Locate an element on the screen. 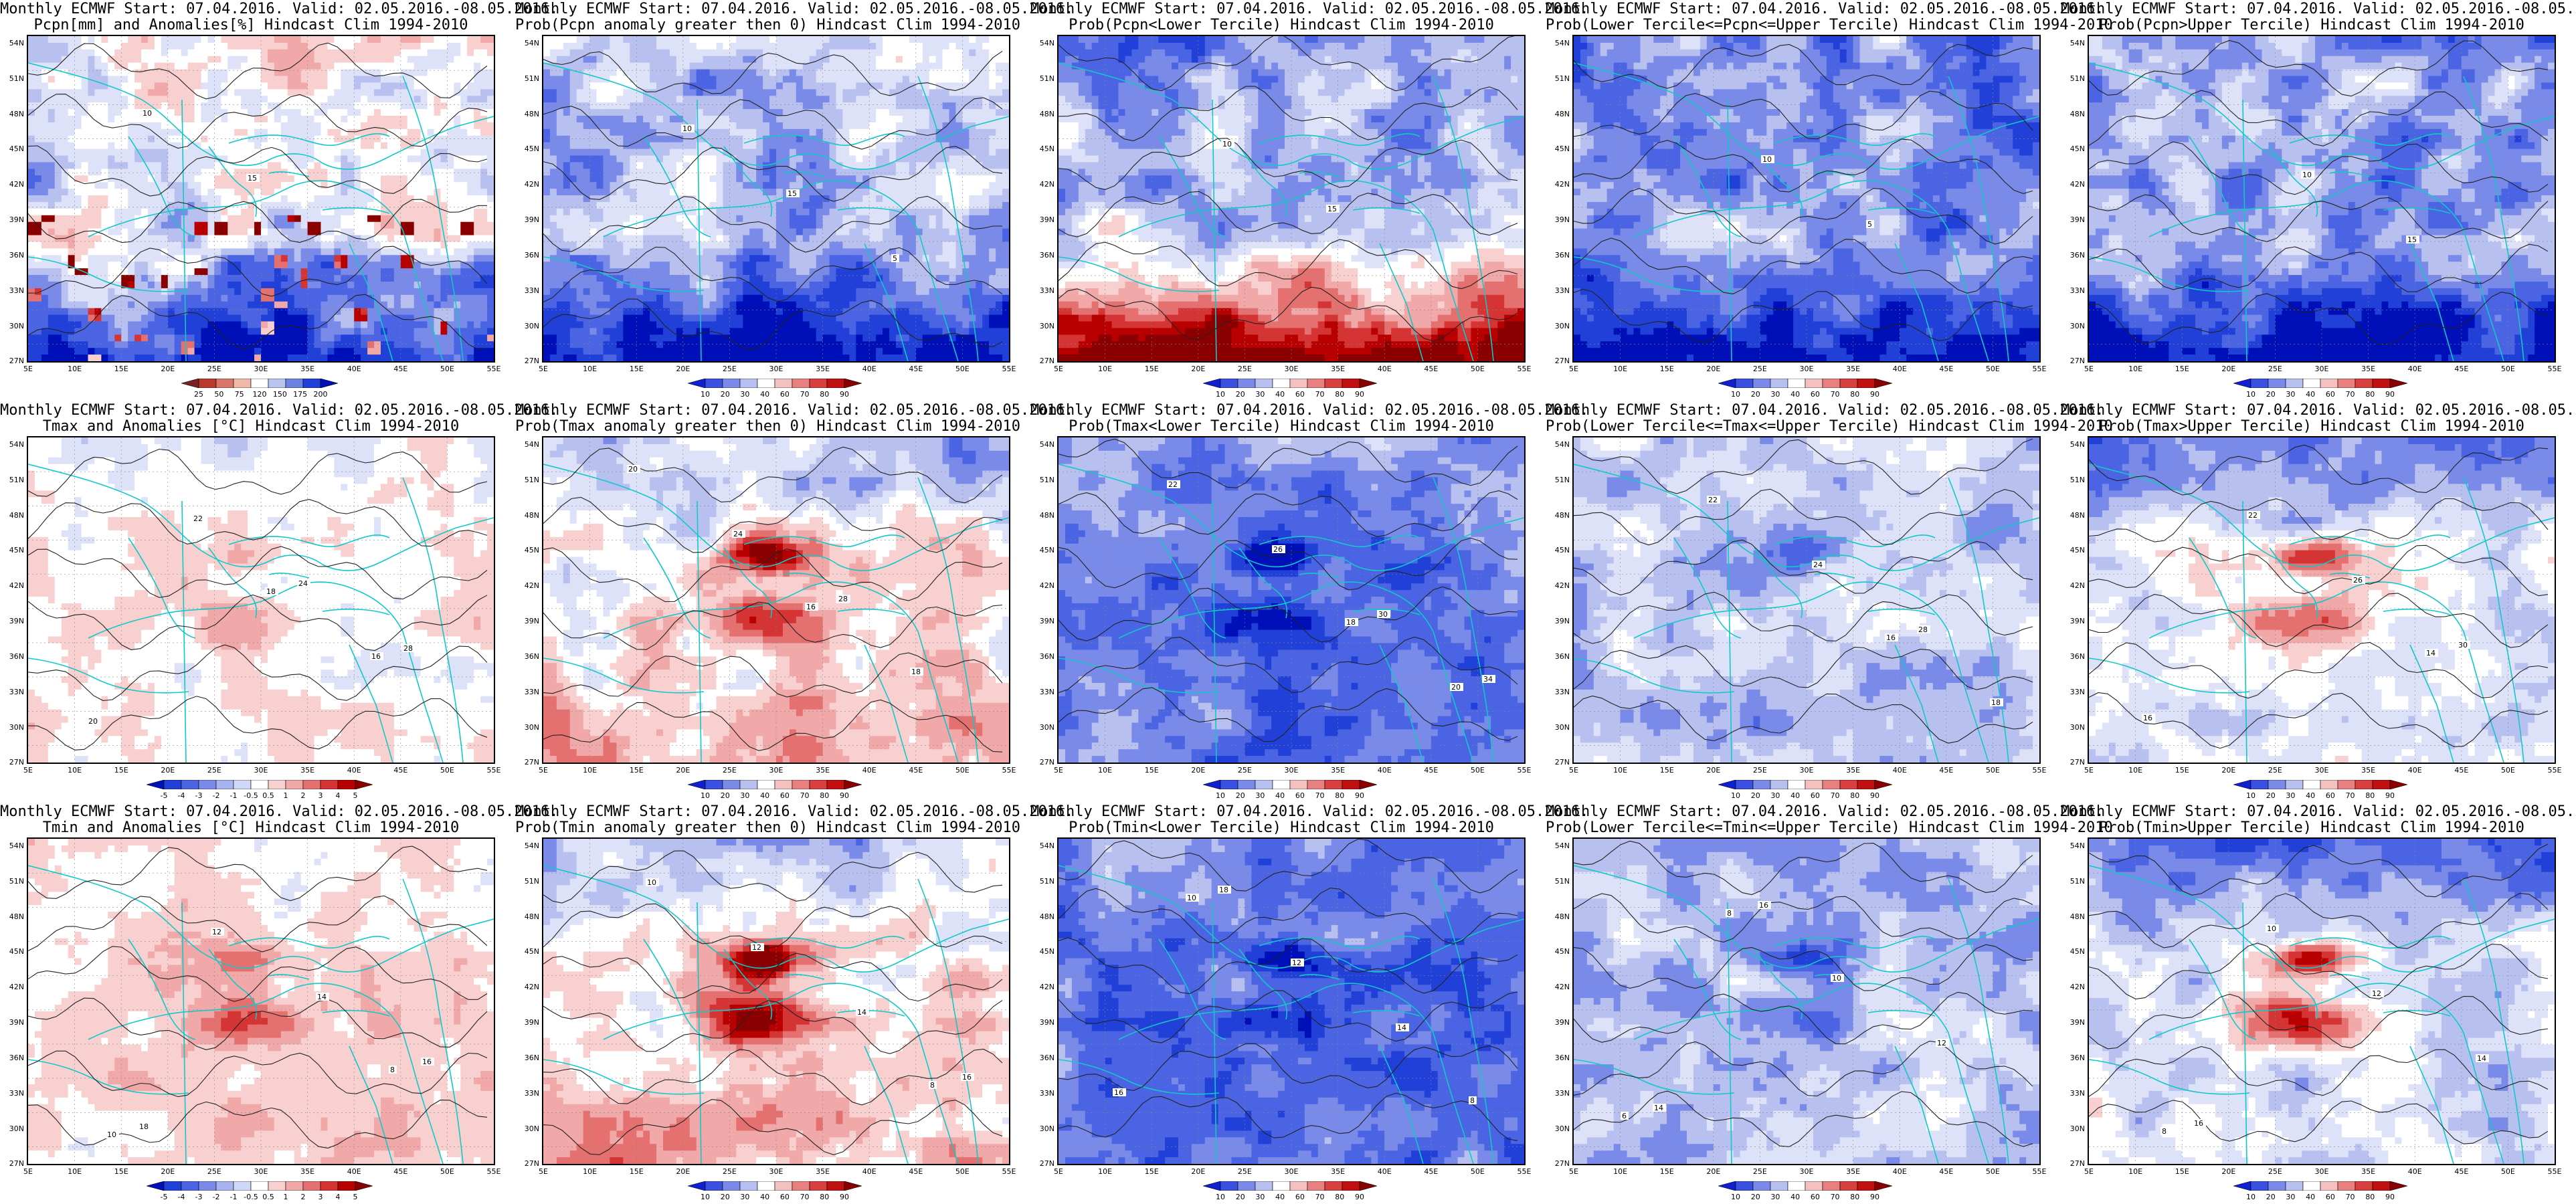 Image resolution: width=2576 pixels, height=1204 pixels. map-canvas: 8 10 12 14 16 18 is located at coordinates (1291, 1001).